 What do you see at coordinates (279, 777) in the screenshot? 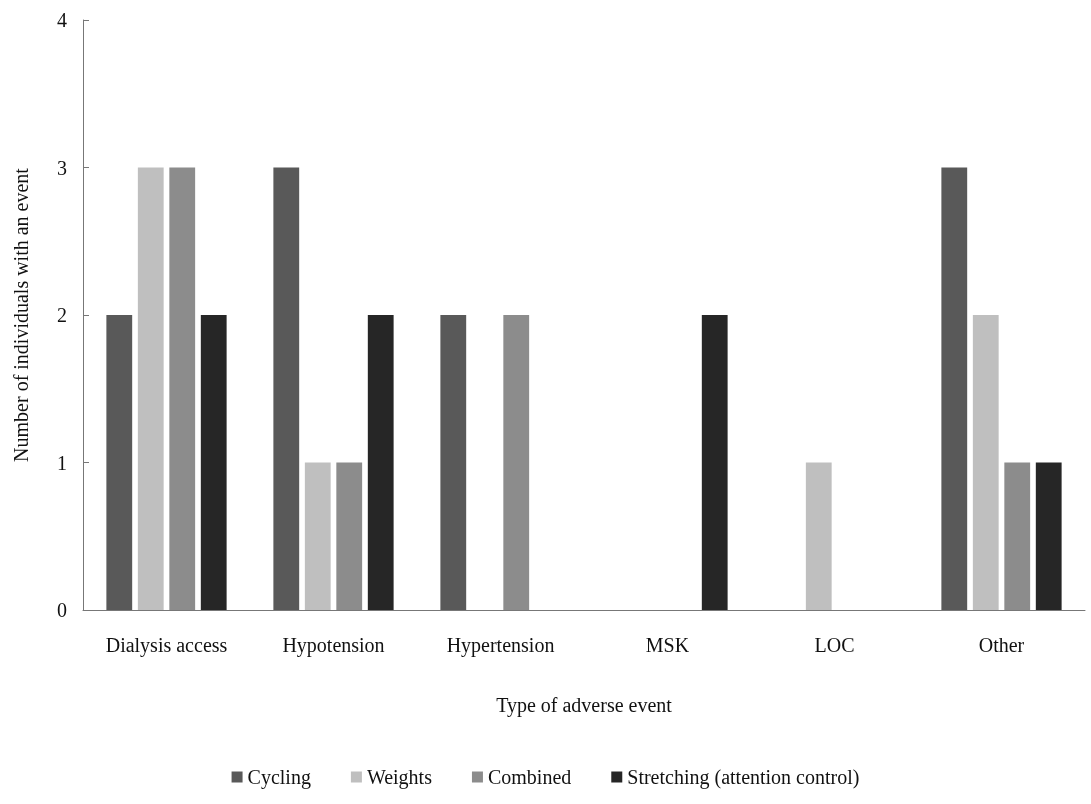
I see `legend-label: Cycling` at bounding box center [279, 777].